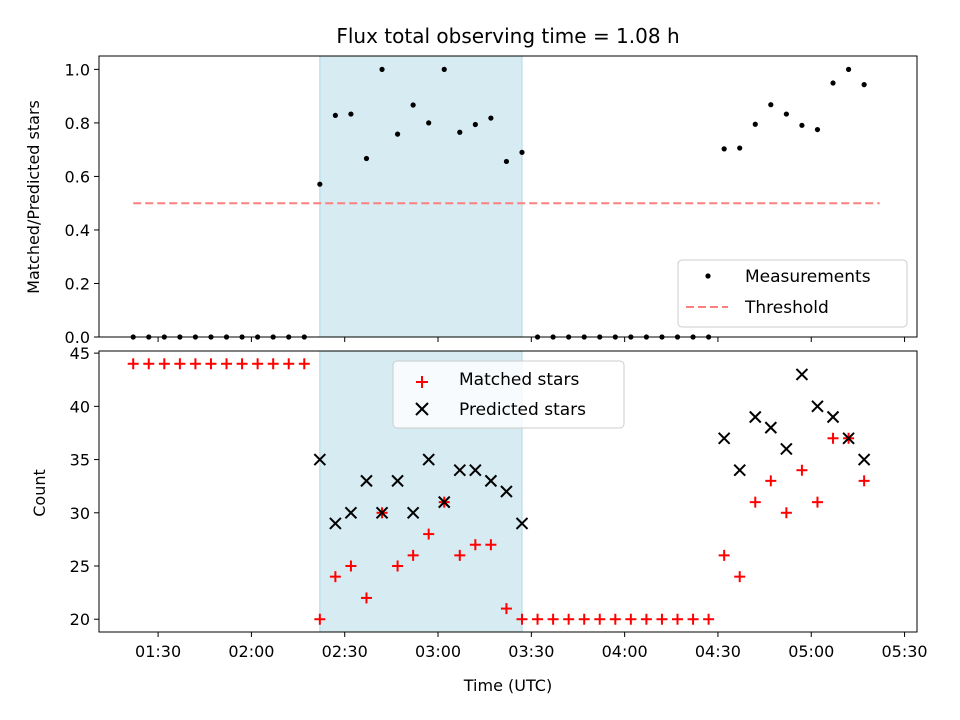 The image size is (960, 720). What do you see at coordinates (77, 69) in the screenshot?
I see `top-y-tick-label: 1.0` at bounding box center [77, 69].